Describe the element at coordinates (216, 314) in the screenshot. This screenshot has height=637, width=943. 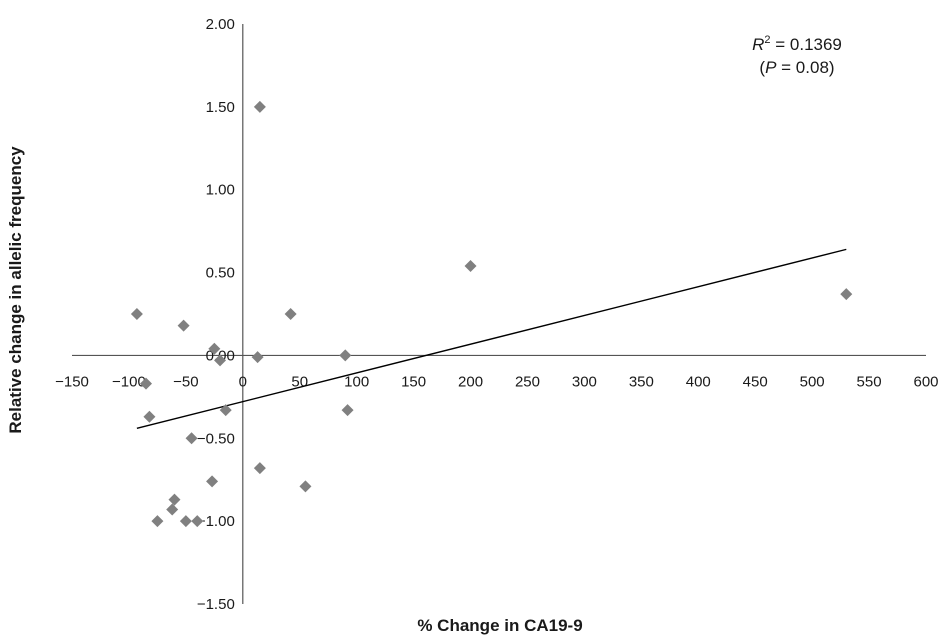
I see `y-axis-ticks: 2.001.501.000.500.00−0.50−1.00−1.50` at that location.